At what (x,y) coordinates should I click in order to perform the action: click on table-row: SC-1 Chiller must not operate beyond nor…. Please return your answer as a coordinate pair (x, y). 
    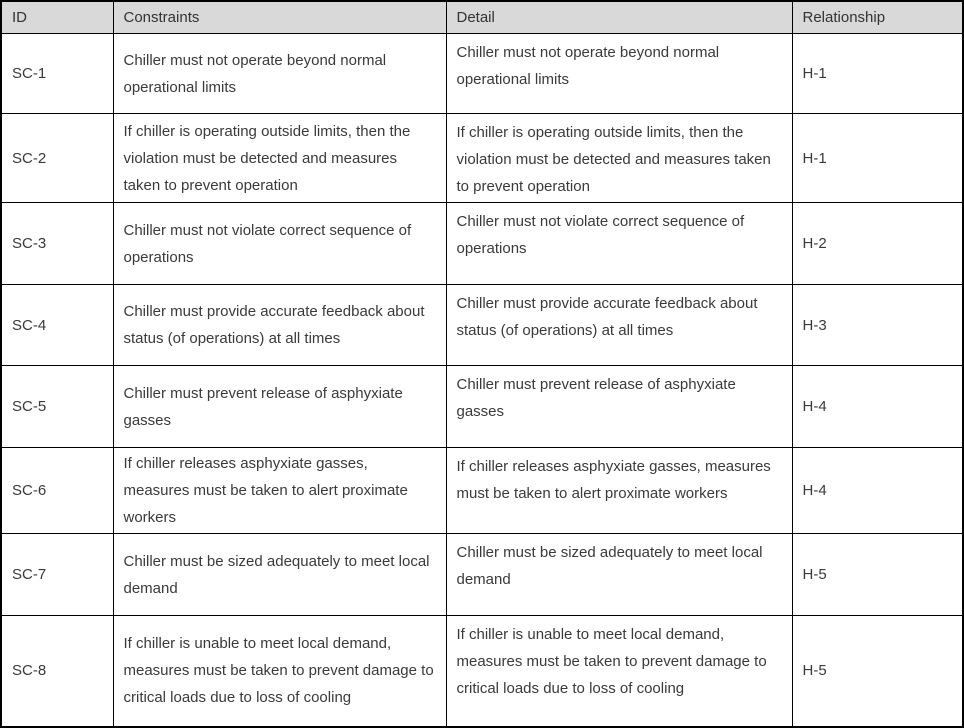
    Looking at the image, I should click on (482, 73).